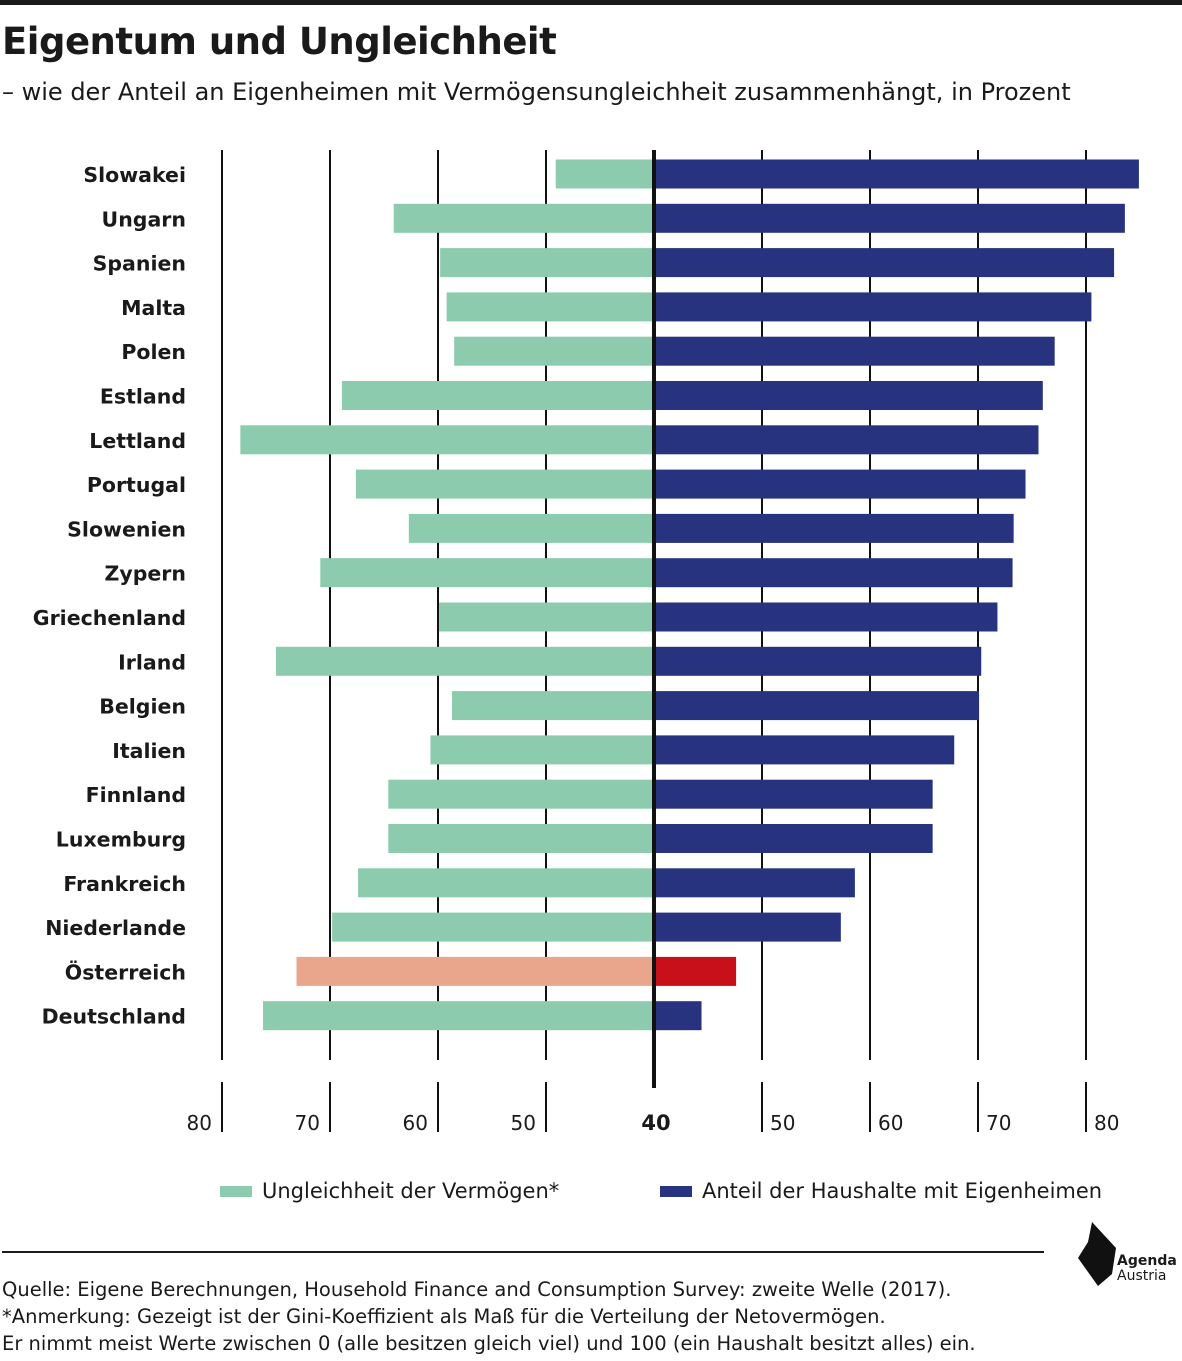  I want to click on legend-label-inequality: Ungleichheit der Vermögen*, so click(411, 1191).